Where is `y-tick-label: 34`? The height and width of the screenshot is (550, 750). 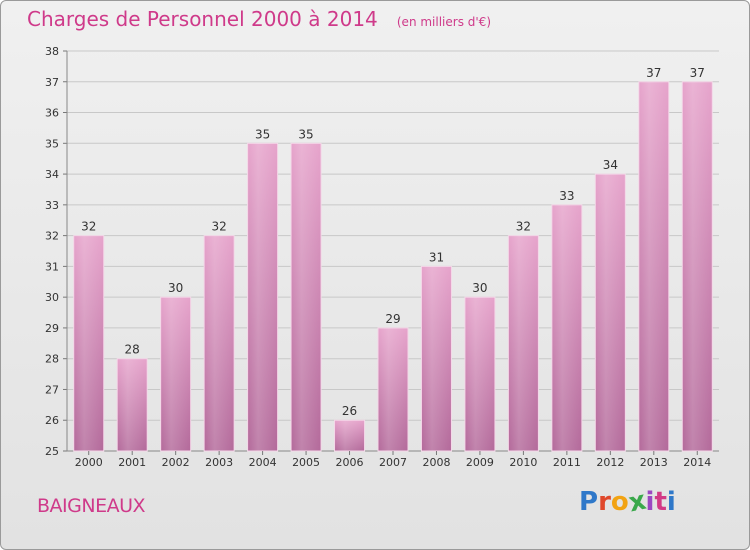 y-tick-label: 34 is located at coordinates (52, 174).